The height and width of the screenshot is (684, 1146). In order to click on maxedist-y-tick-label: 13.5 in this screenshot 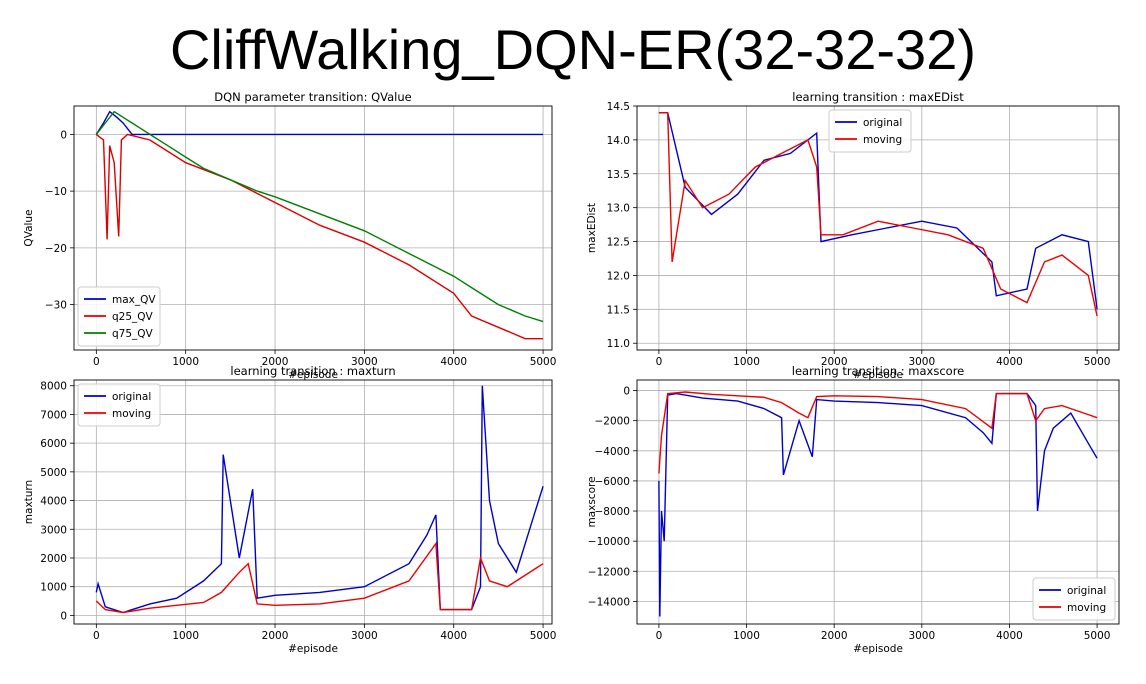, I will do `click(618, 175)`.